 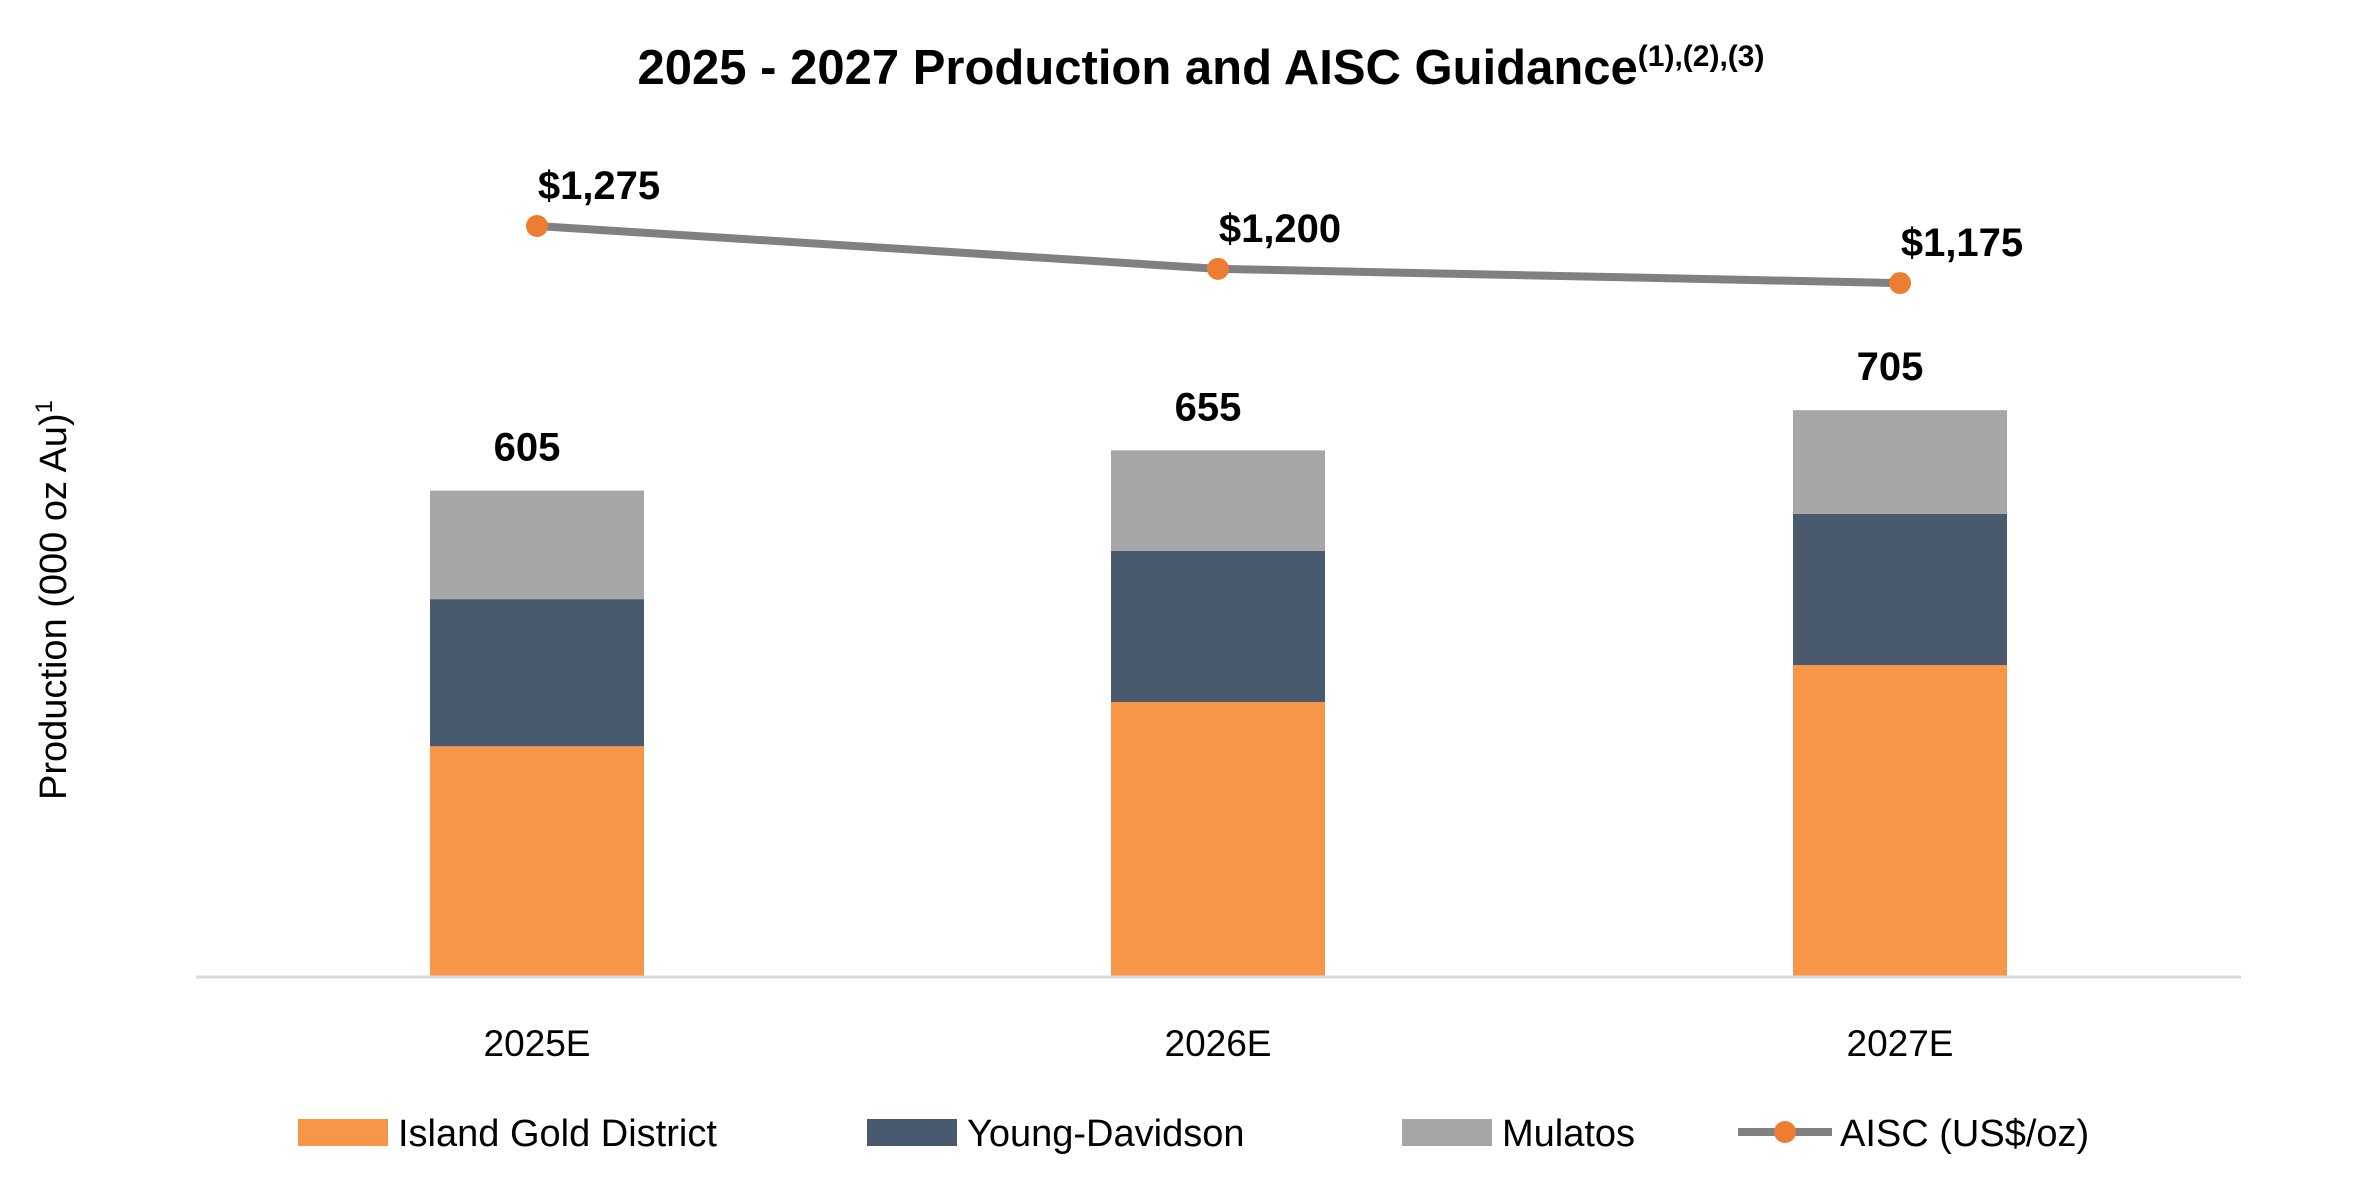 What do you see at coordinates (1208, 407) in the screenshot?
I see `total-label: 655` at bounding box center [1208, 407].